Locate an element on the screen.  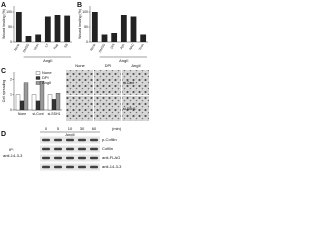
y-tick-label: 1 is located at coordinates (11, 95).